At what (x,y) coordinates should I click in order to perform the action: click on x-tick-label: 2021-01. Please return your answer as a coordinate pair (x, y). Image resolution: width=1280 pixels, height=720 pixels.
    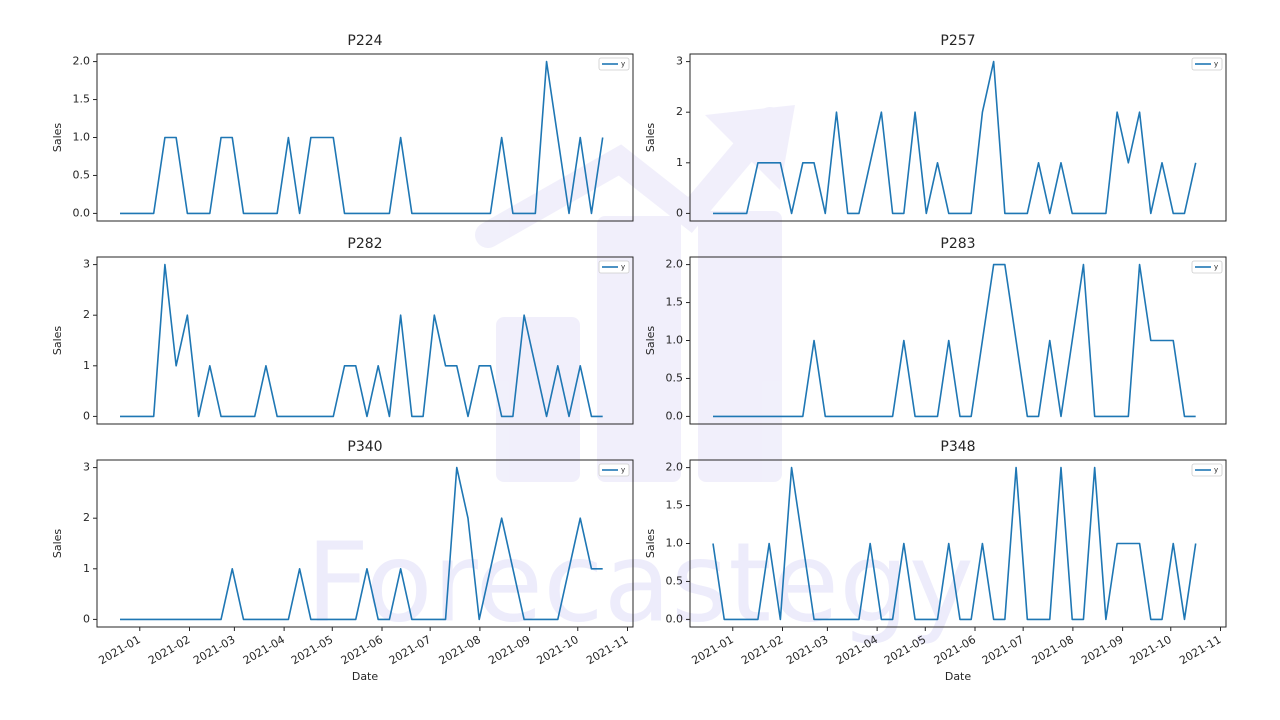
    Looking at the image, I should click on (119, 650).